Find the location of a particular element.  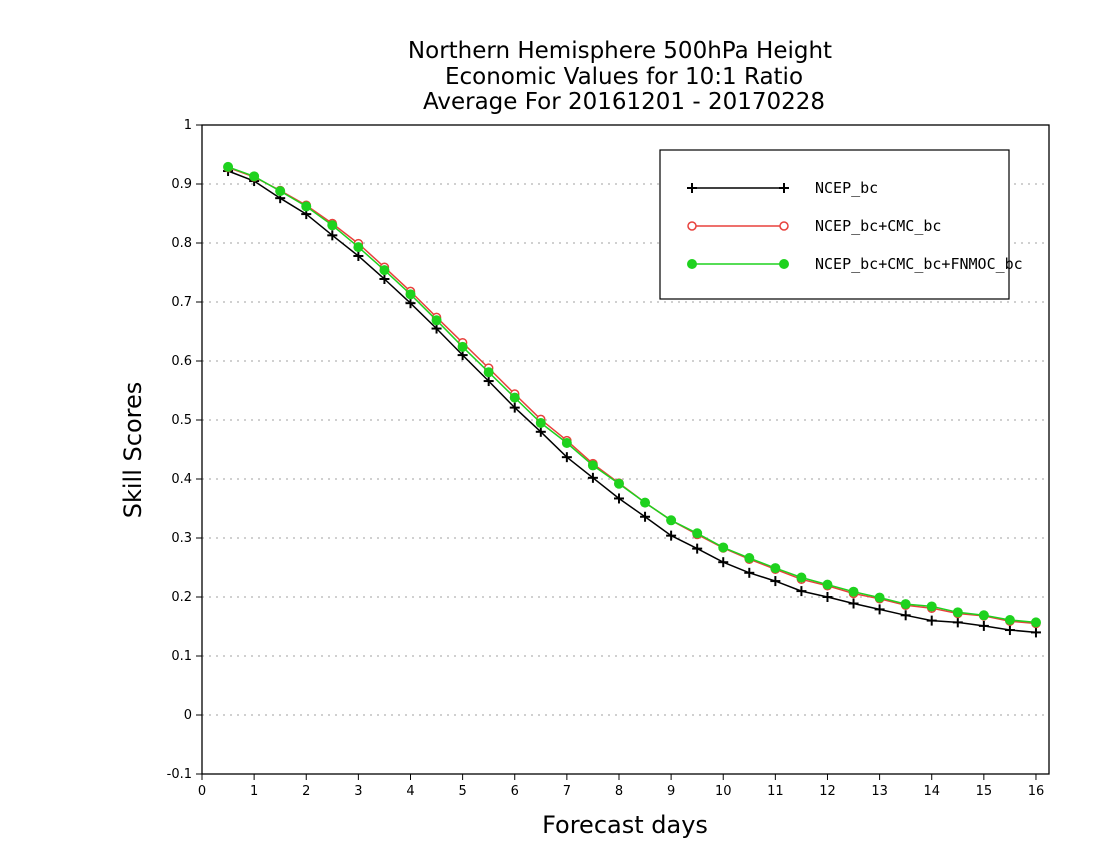

x-tick-label: 15 is located at coordinates (984, 791).